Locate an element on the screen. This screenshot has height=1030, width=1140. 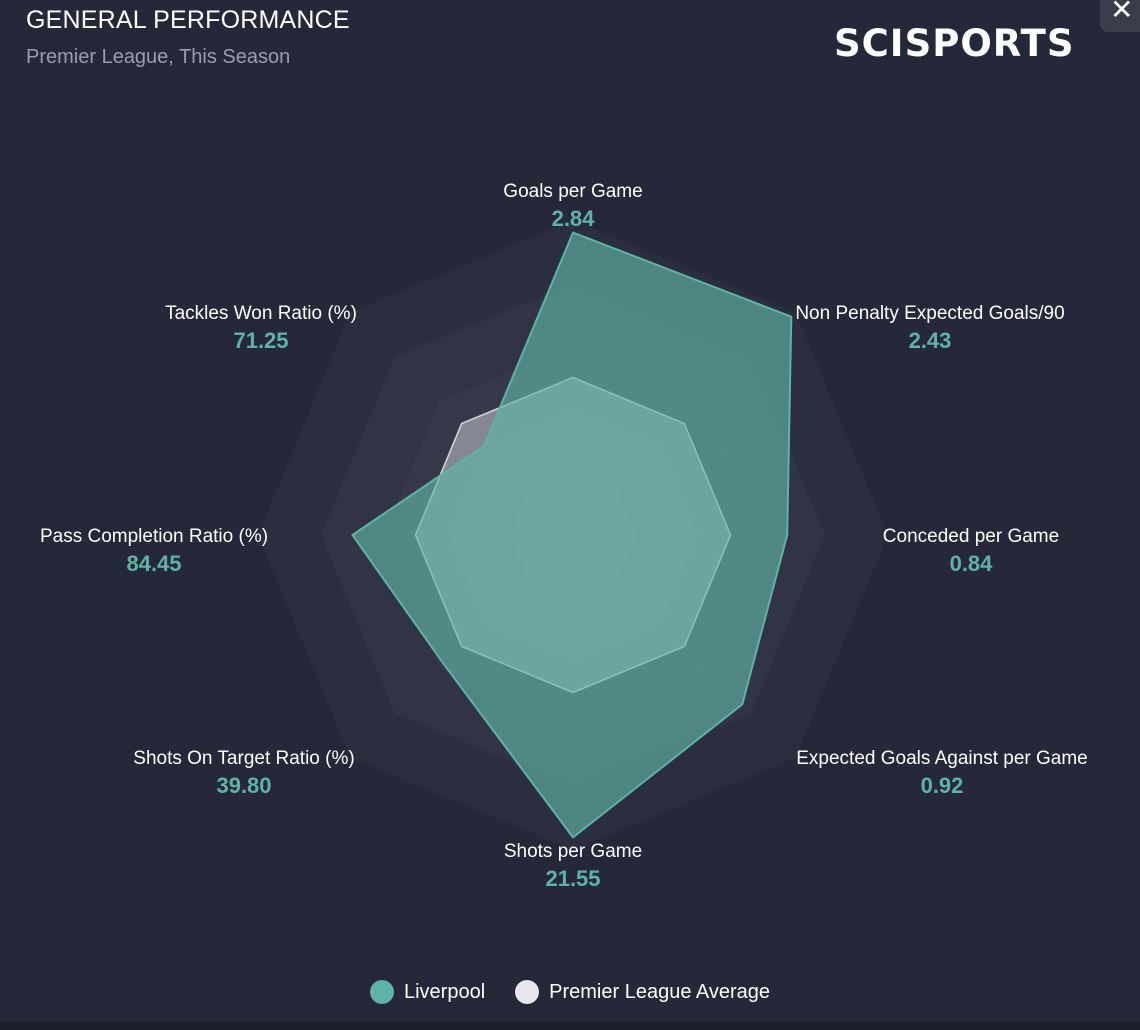
axis-value-7: 71.25 is located at coordinates (260, 340).